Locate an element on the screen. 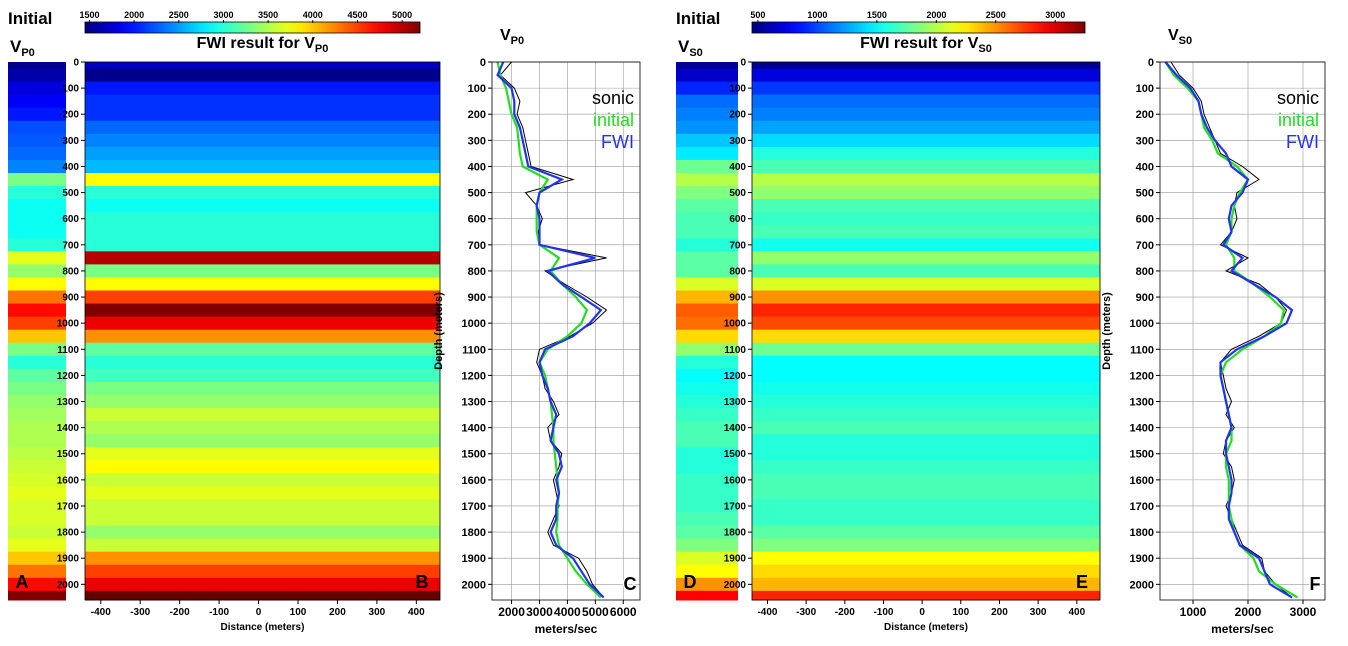 This screenshot has width=1348, height=646. log-y-tick-label: 300 is located at coordinates (1145, 141).